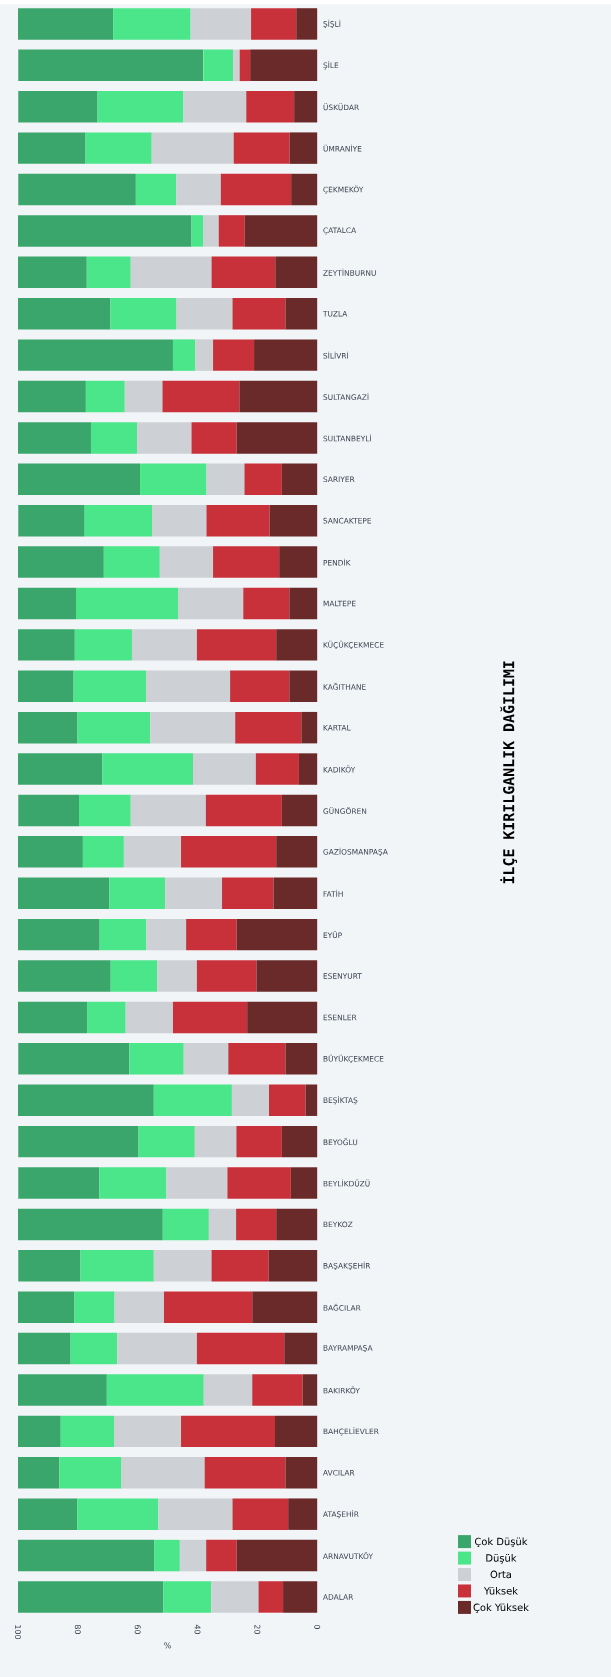 The width and height of the screenshot is (611, 1677). What do you see at coordinates (500, 1590) in the screenshot?
I see `legend-label: Yüksek` at bounding box center [500, 1590].